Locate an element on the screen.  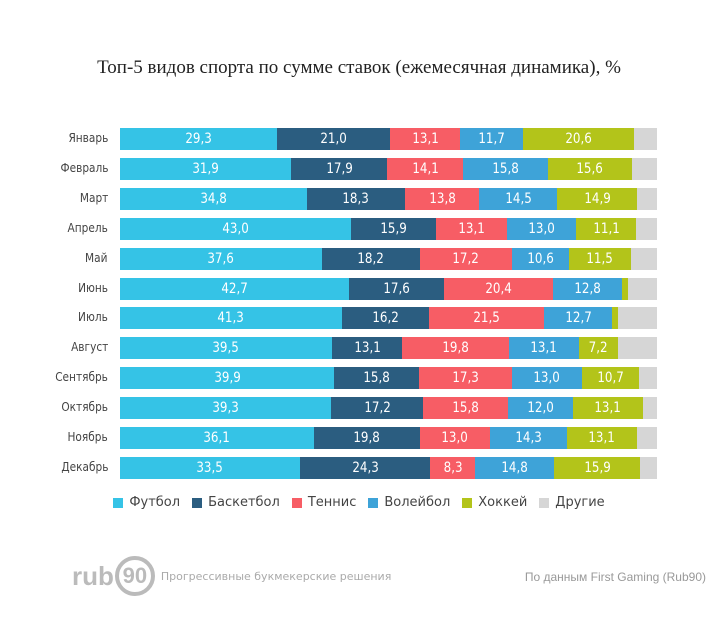
data-label: 11,5 is located at coordinates (600, 258).